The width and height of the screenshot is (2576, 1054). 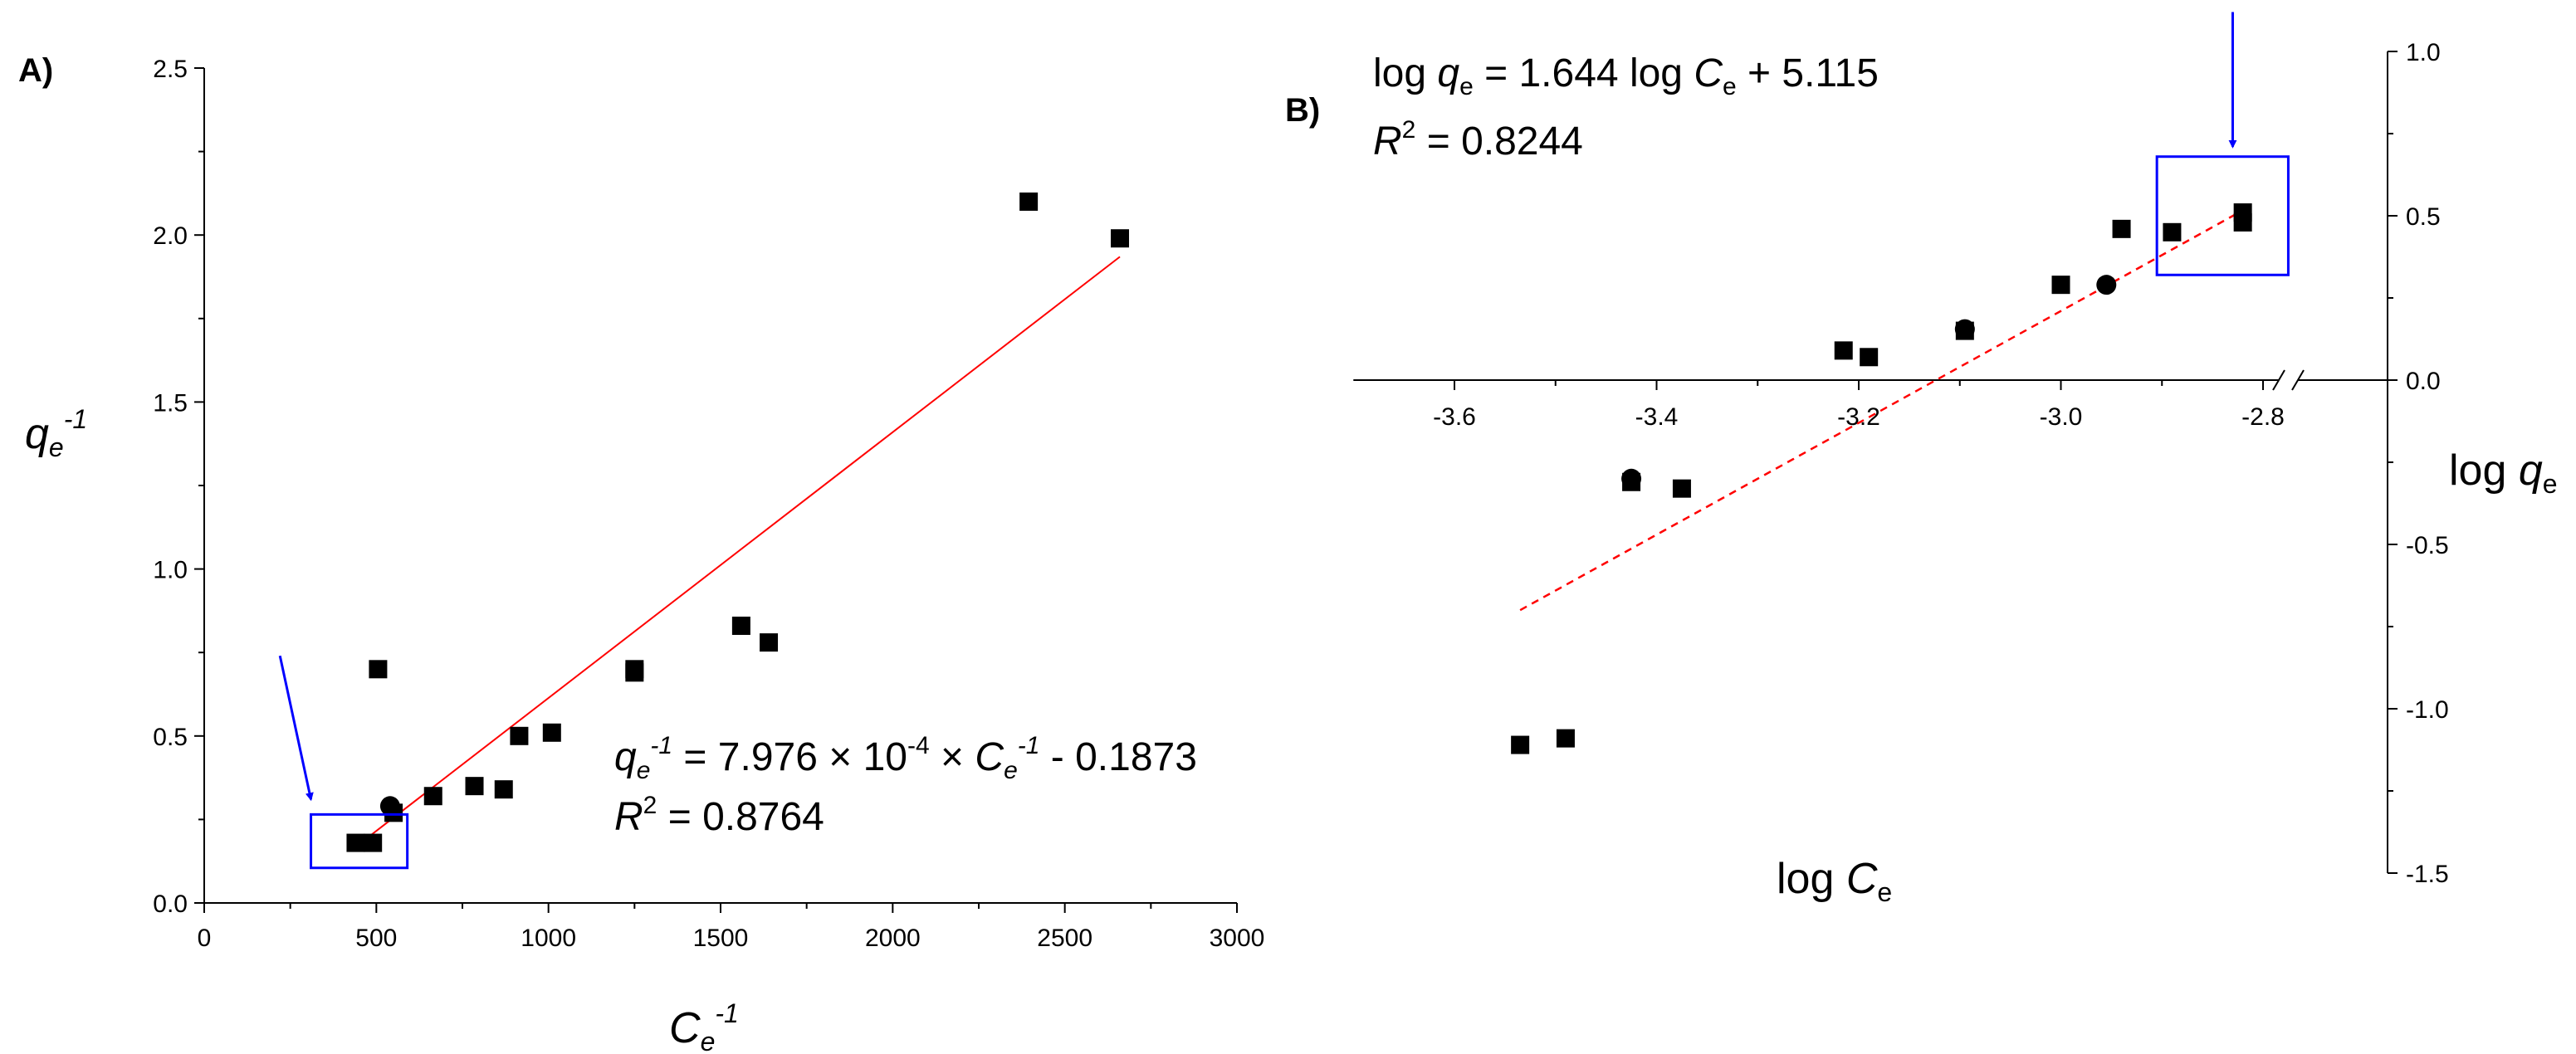 What do you see at coordinates (2222, 215) in the screenshot?
I see `panel-b-highlight-box` at bounding box center [2222, 215].